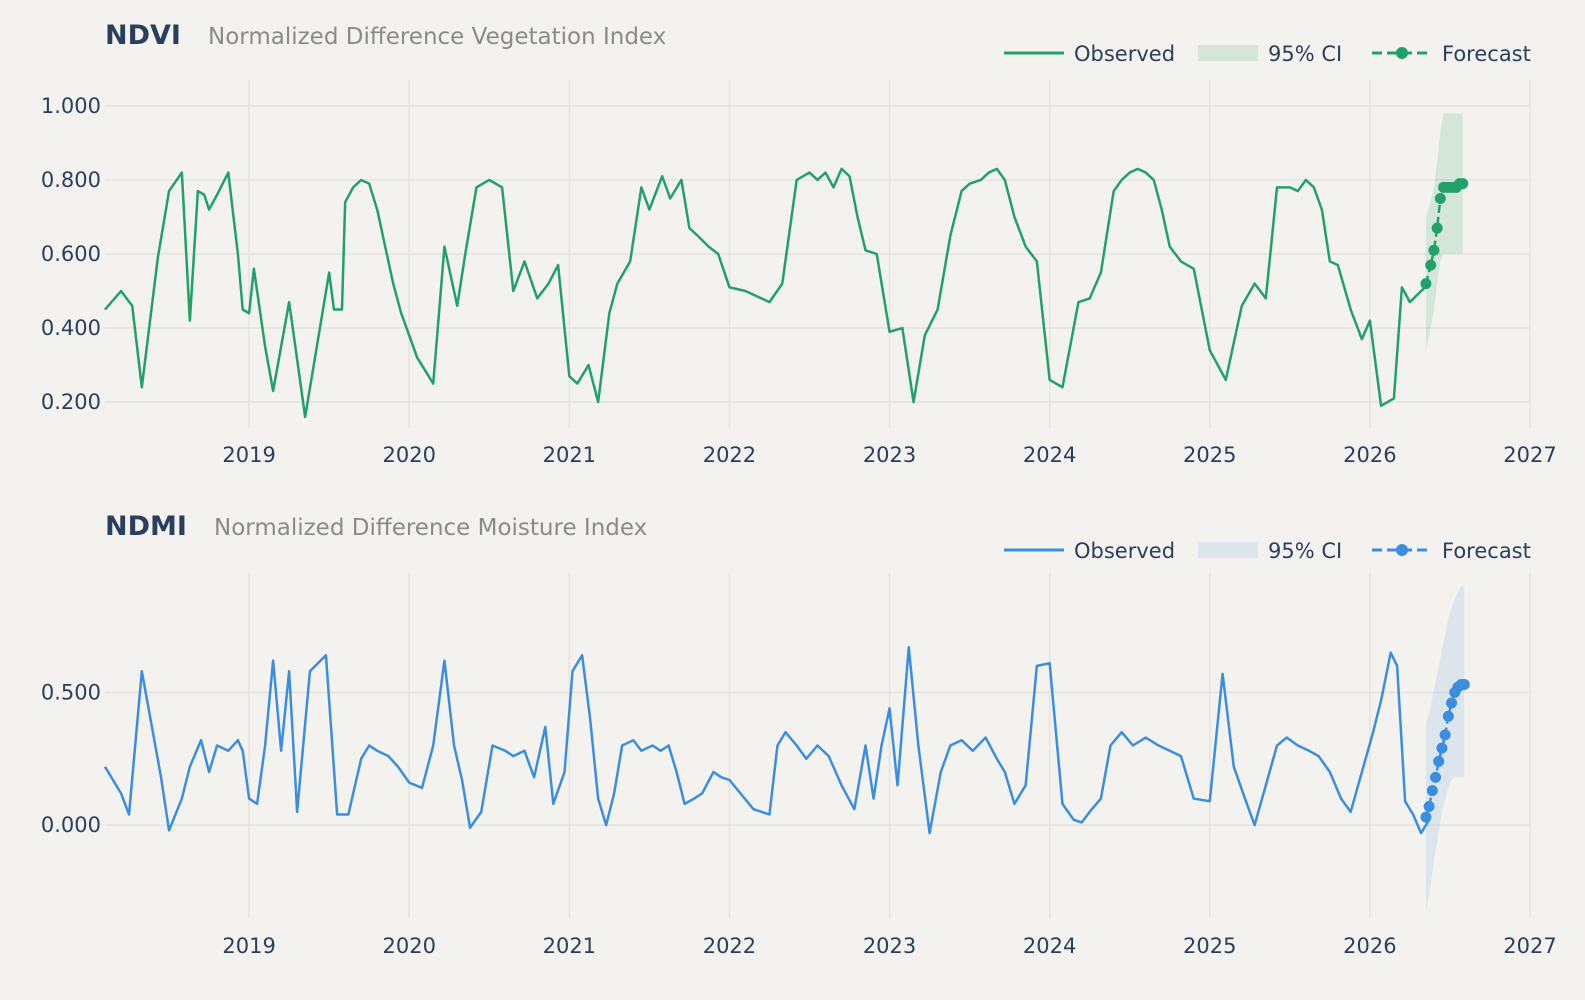 The height and width of the screenshot is (1000, 1585). Describe the element at coordinates (71, 106) in the screenshot. I see `y-tick-label: 1.000` at that location.